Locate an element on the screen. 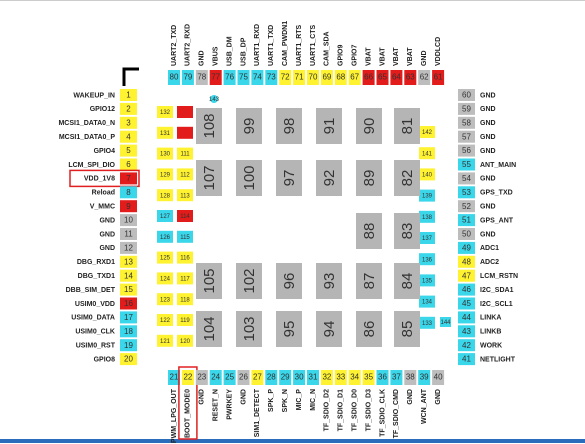 Image resolution: width=585 pixels, height=444 pixels. inner-pad-number: 125 is located at coordinates (165, 259).